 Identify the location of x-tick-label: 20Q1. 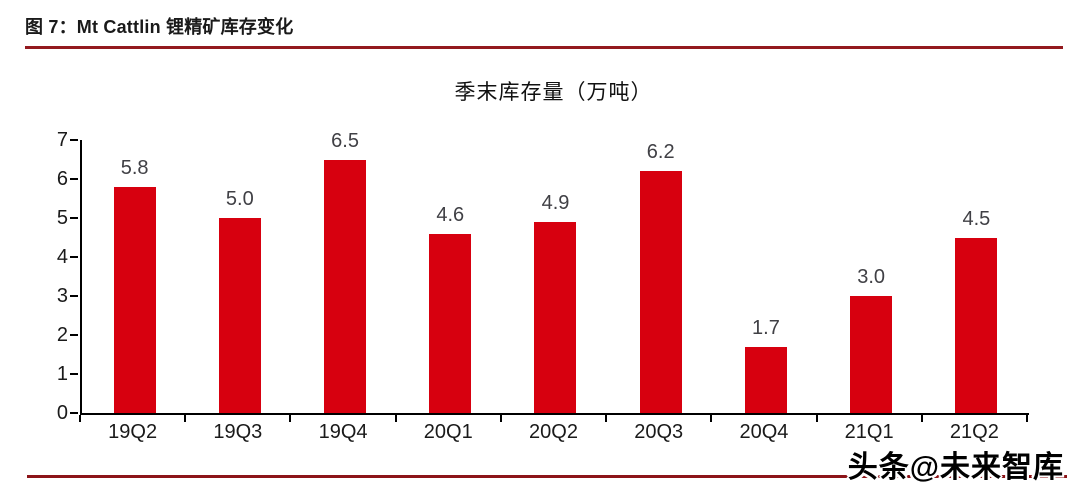
(448, 432).